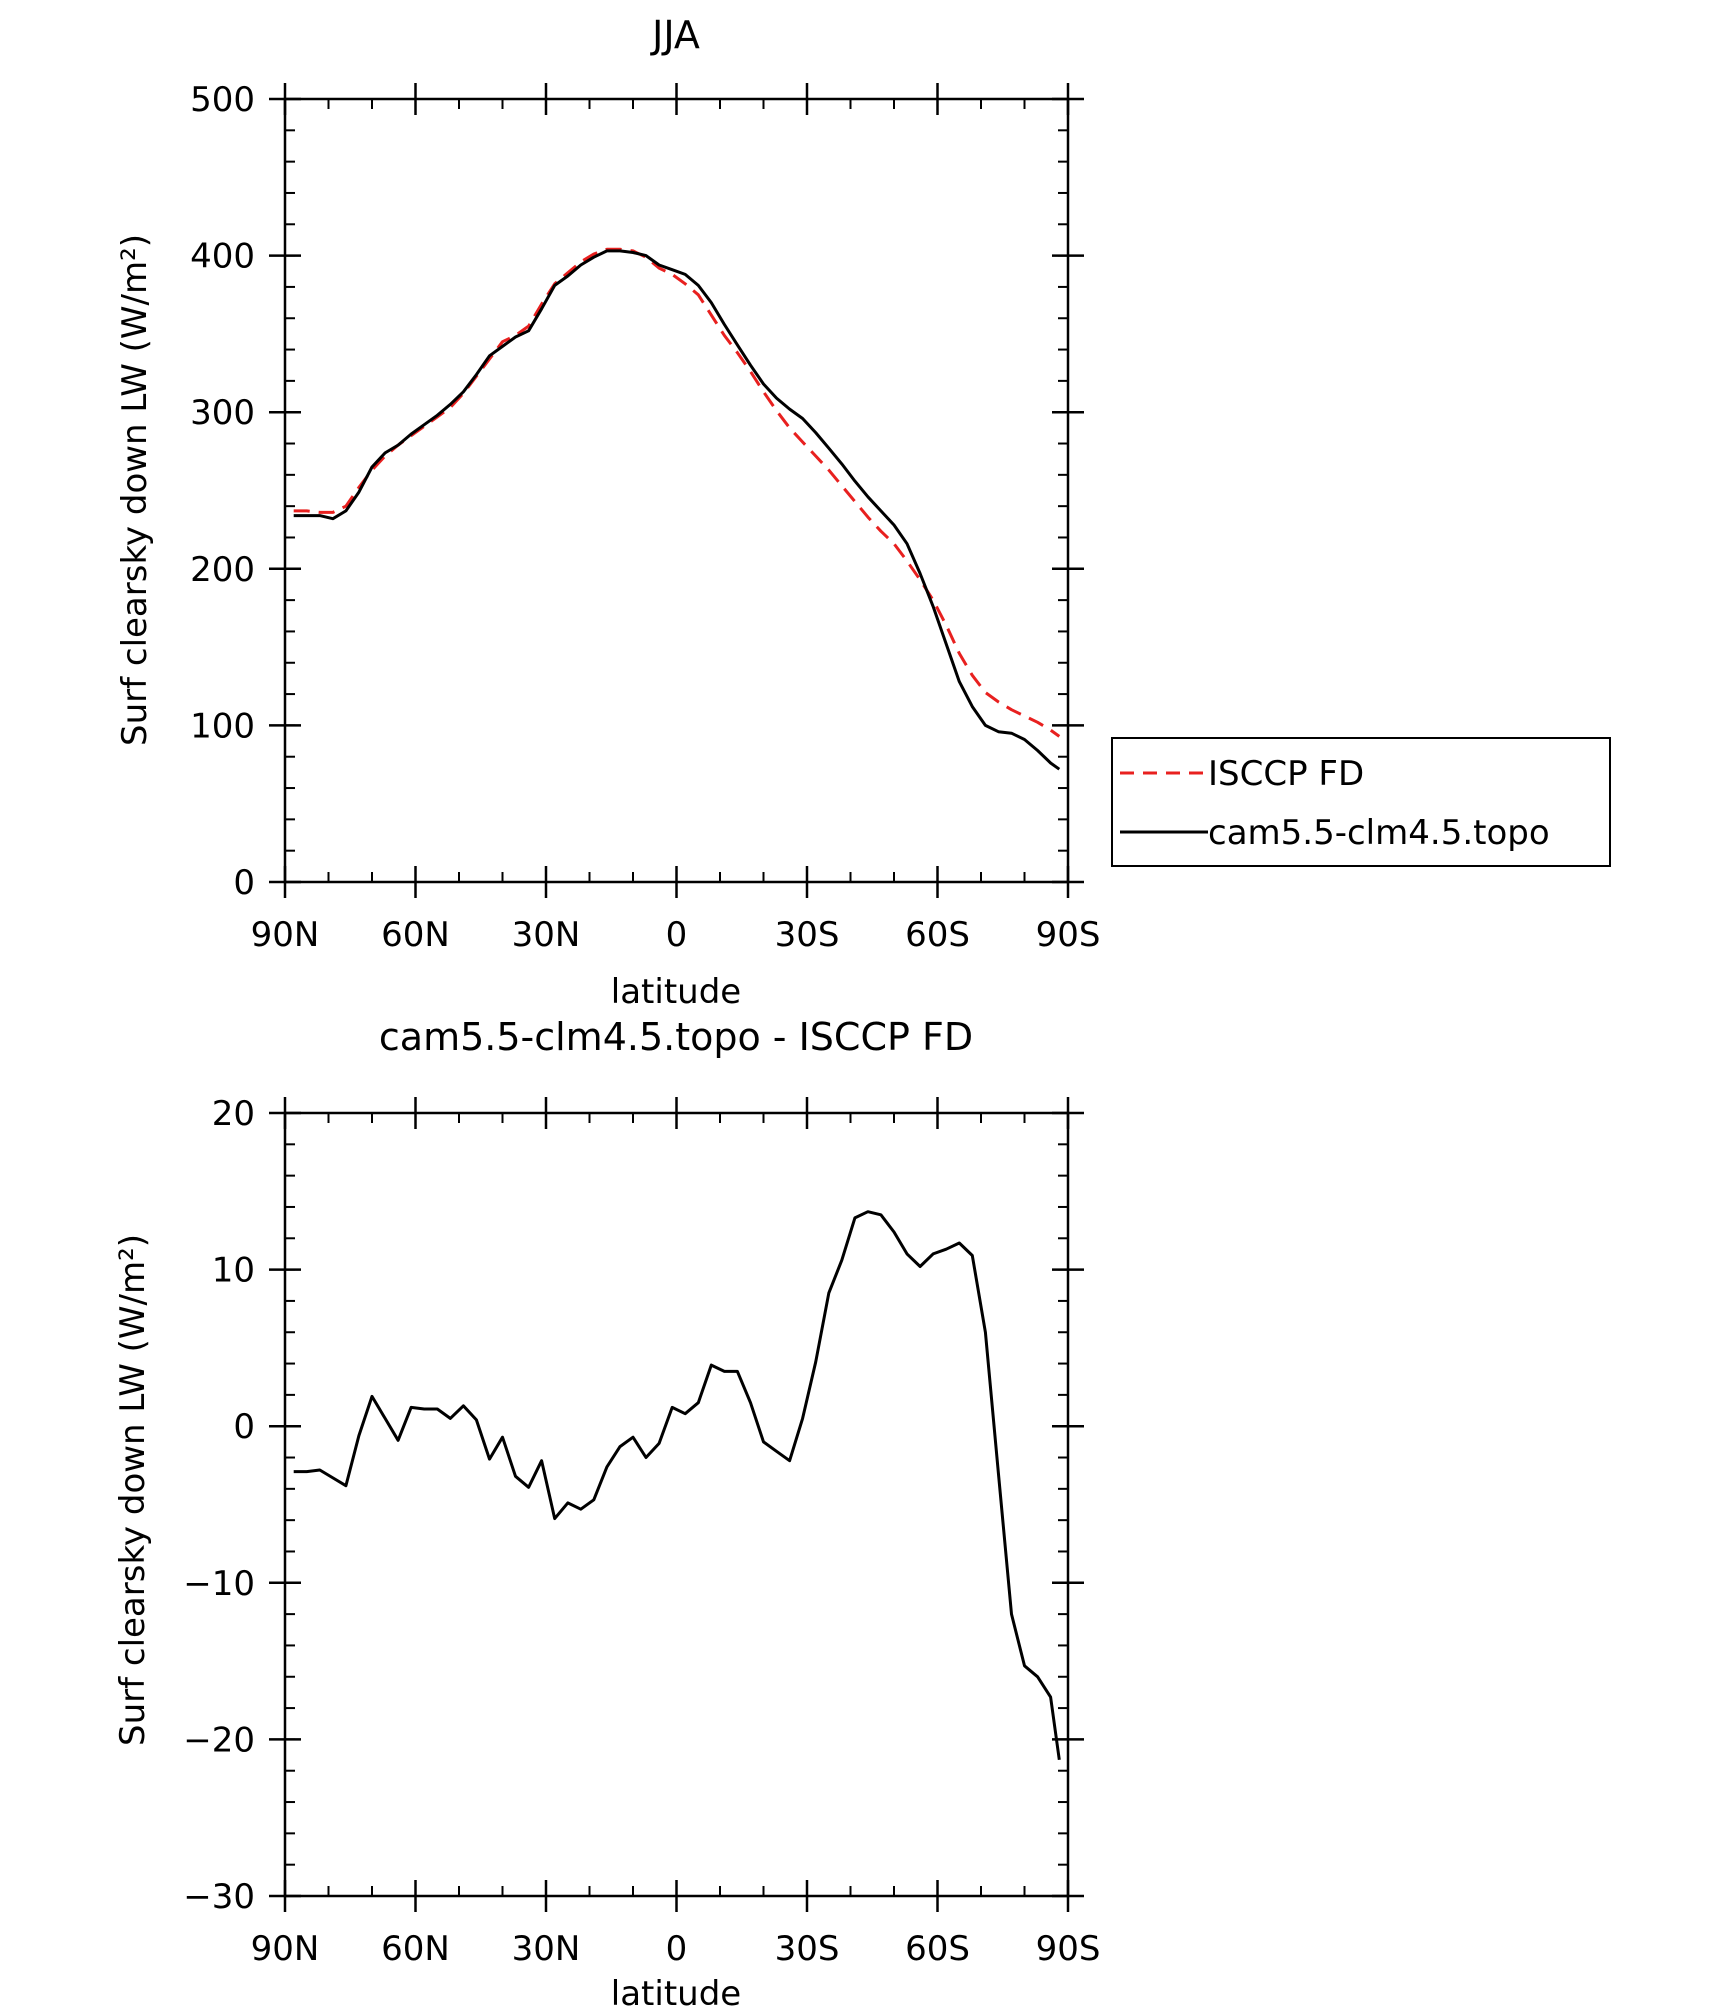  I want to click on y-tick-label: 20, so click(233, 1114).